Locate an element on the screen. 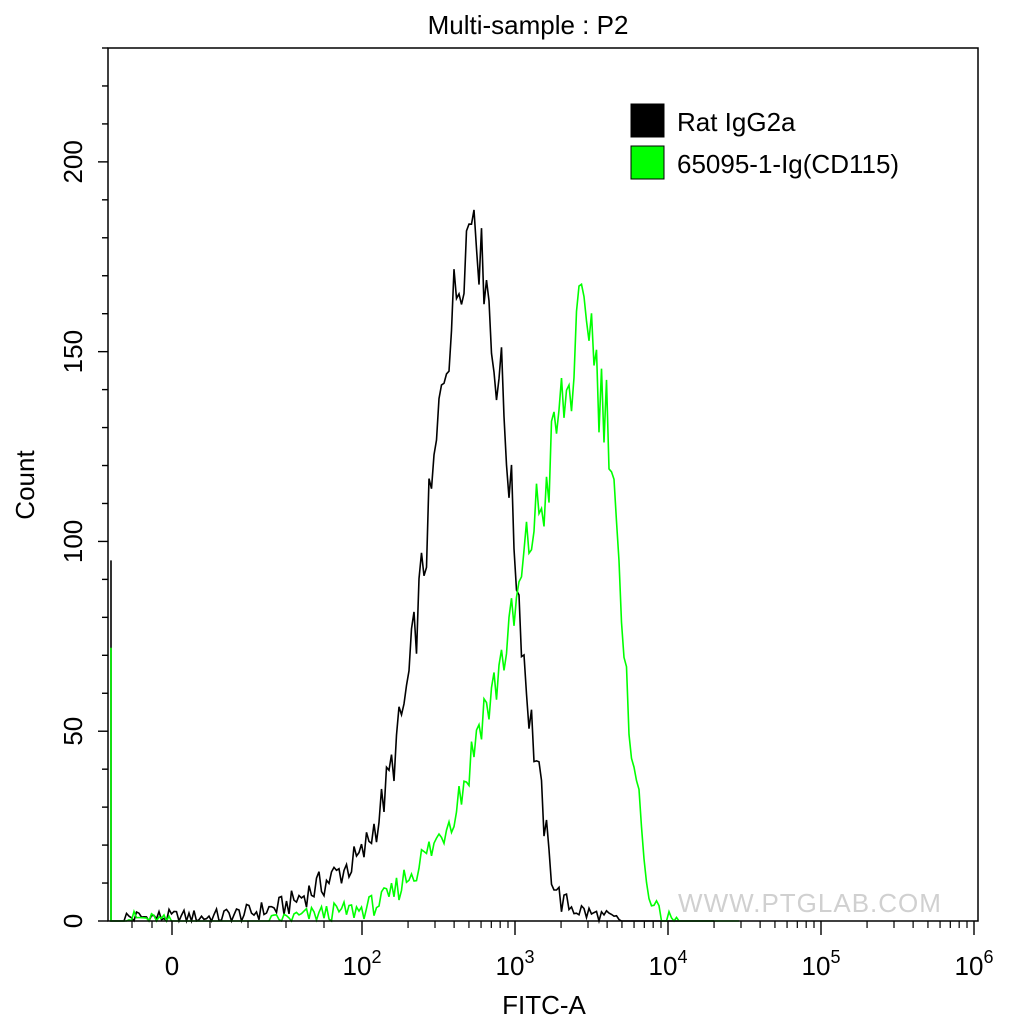 This screenshot has height=1024, width=1021. y-axis: 0 50 100 150 200 is located at coordinates (83, 487).